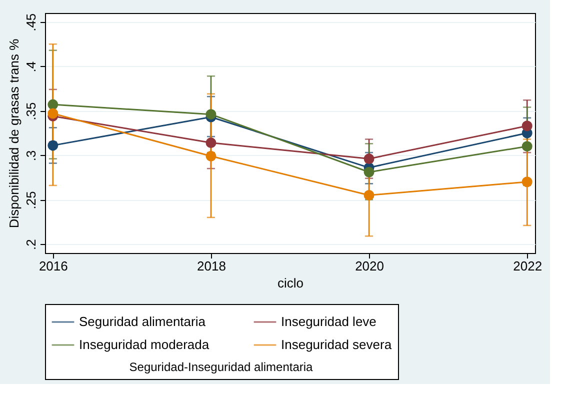 The width and height of the screenshot is (565, 408). What do you see at coordinates (527, 266) in the screenshot?
I see `x-tick-label: 2022` at bounding box center [527, 266].